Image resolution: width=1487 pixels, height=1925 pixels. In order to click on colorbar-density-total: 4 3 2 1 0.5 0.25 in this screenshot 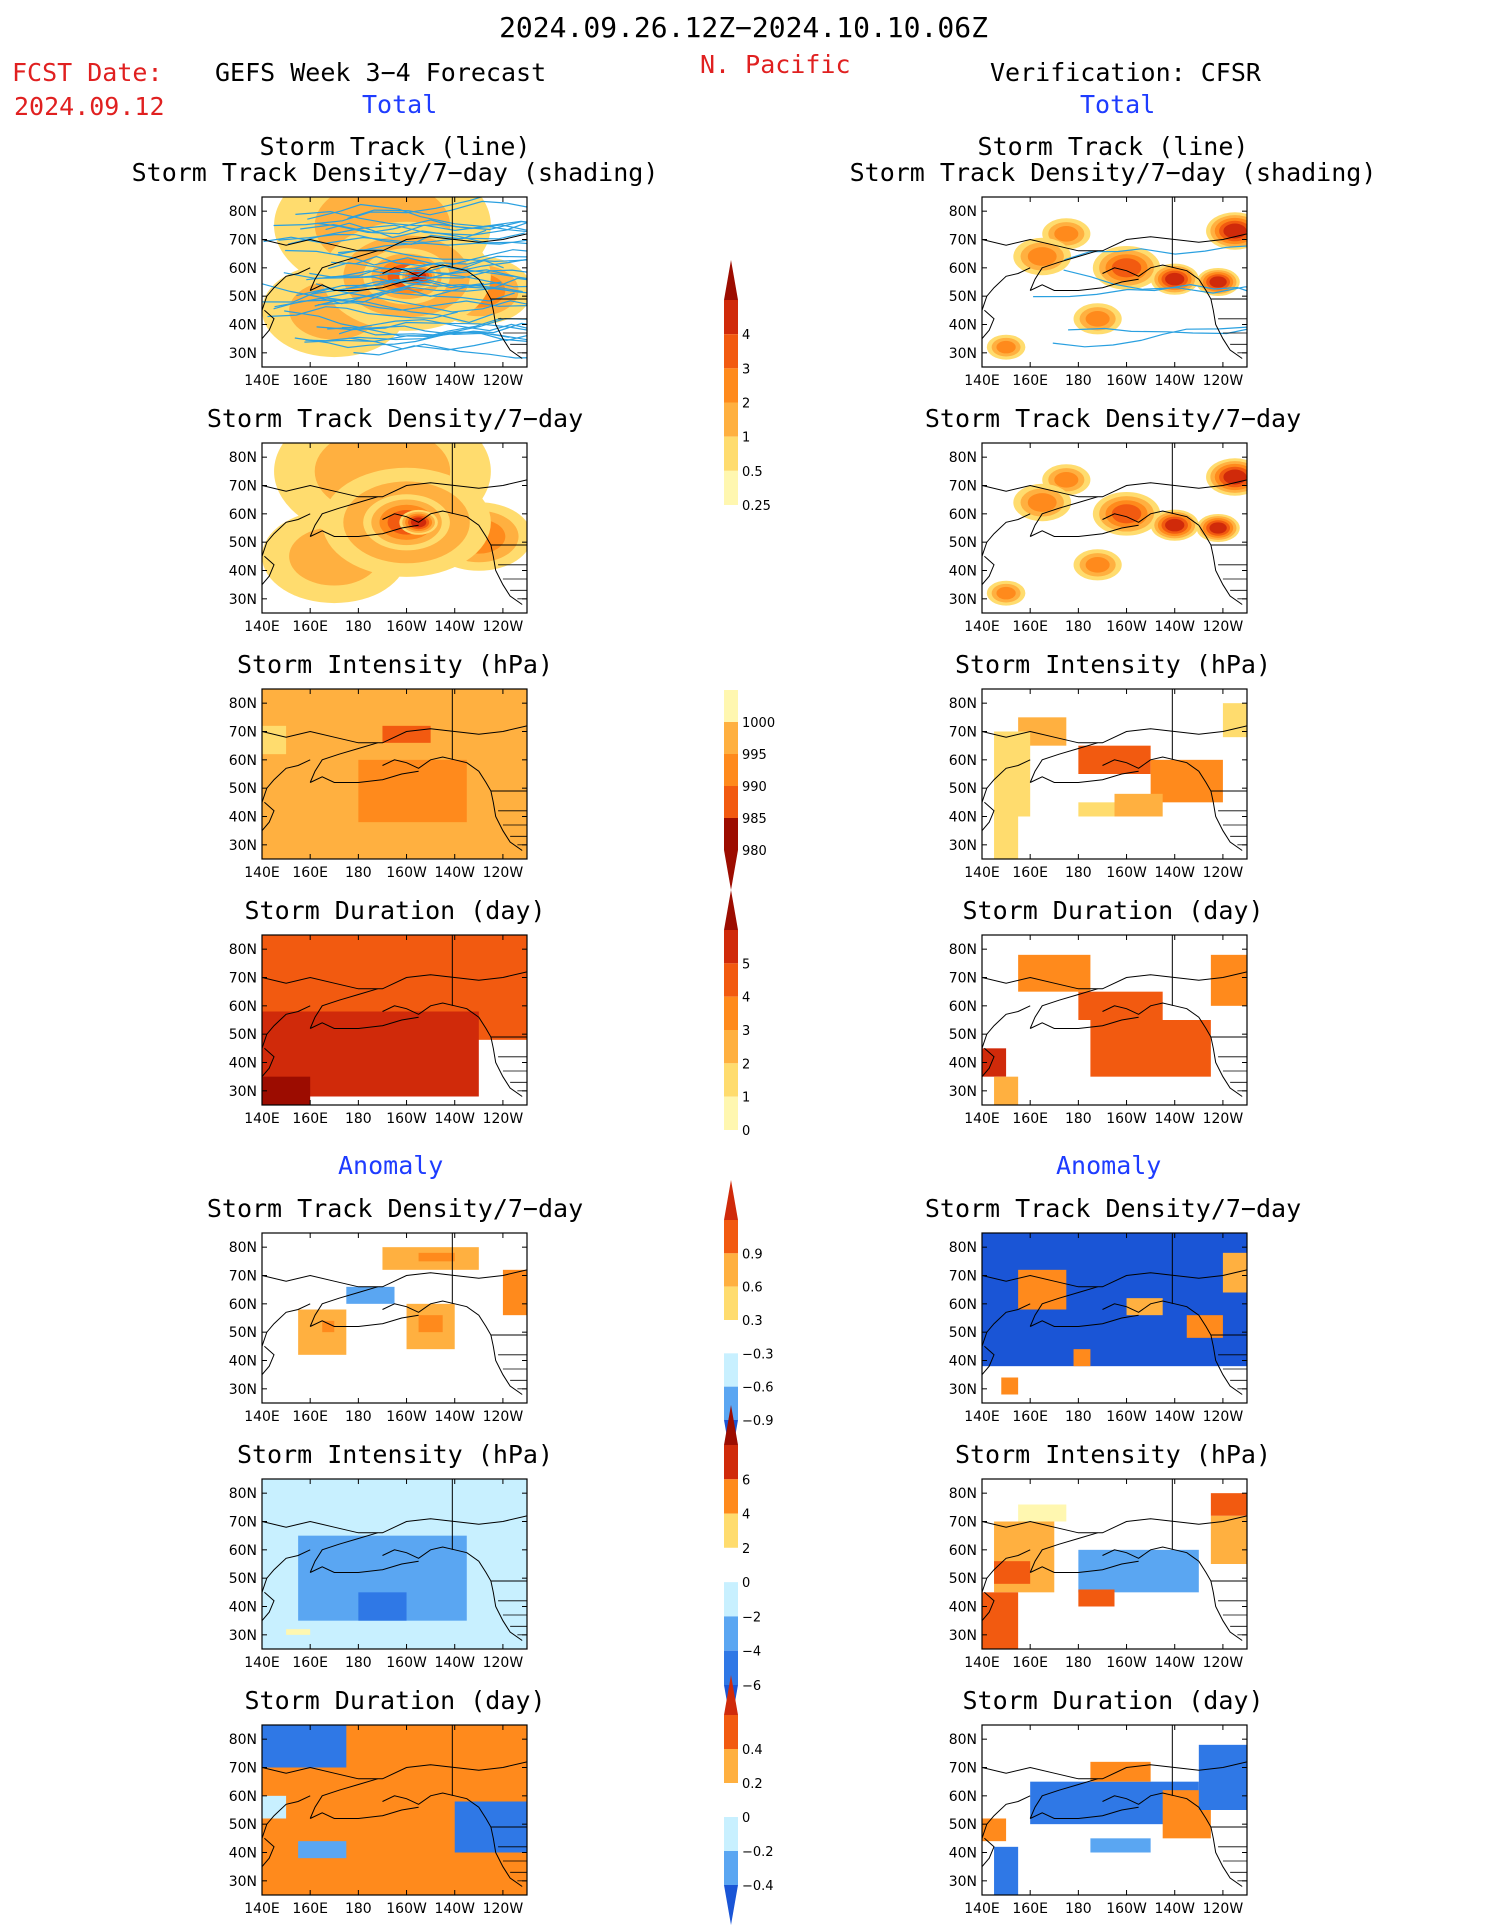, I will do `click(747, 387)`.